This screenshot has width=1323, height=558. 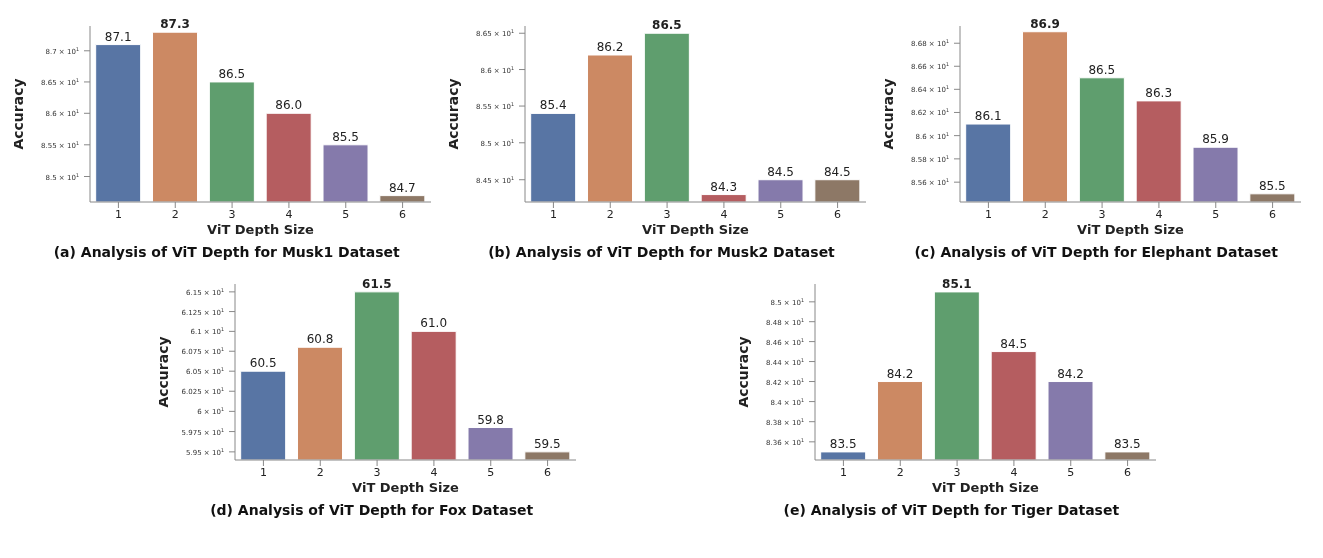 What do you see at coordinates (402, 187) in the screenshot?
I see `data-label: 84.7` at bounding box center [402, 187].